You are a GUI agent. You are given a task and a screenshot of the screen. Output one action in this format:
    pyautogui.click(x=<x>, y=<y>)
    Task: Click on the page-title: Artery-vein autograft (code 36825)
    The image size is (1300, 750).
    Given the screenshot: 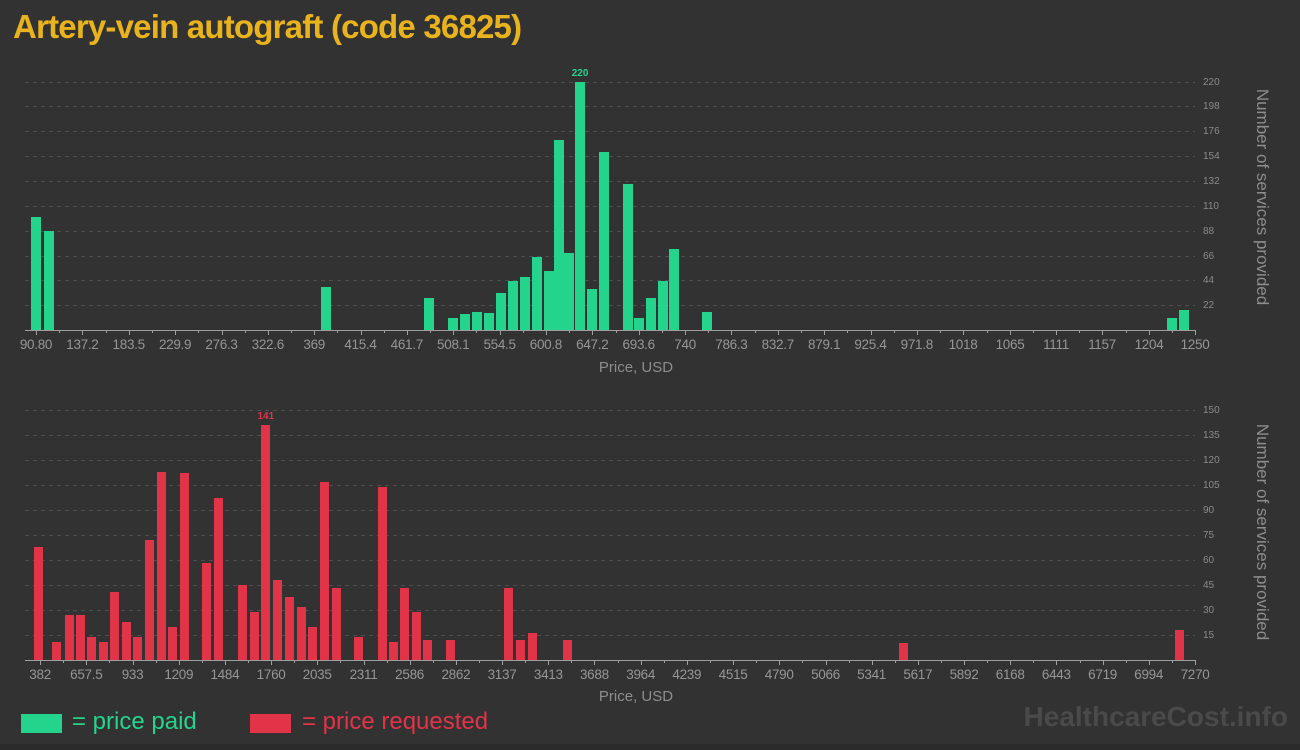 What is the action you would take?
    pyautogui.click(x=267, y=26)
    